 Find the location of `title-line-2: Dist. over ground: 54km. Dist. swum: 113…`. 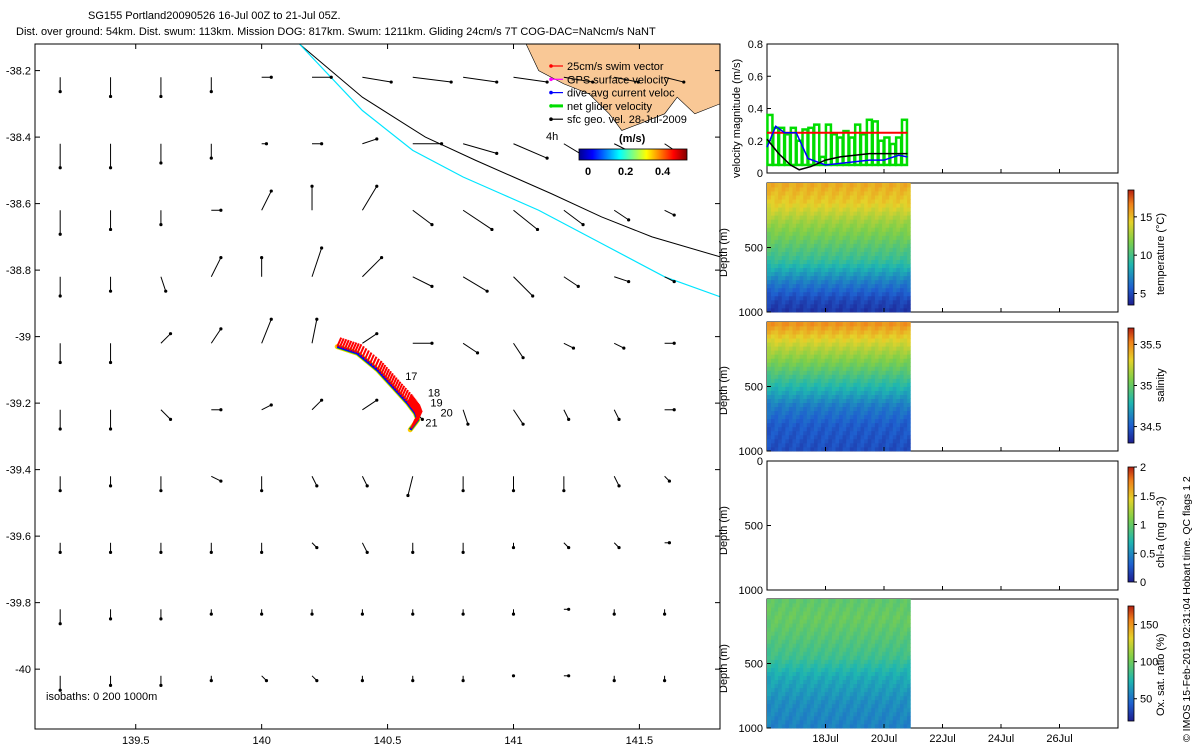

title-line-2: Dist. over ground: 54km. Dist. swum: 113… is located at coordinates (336, 32).